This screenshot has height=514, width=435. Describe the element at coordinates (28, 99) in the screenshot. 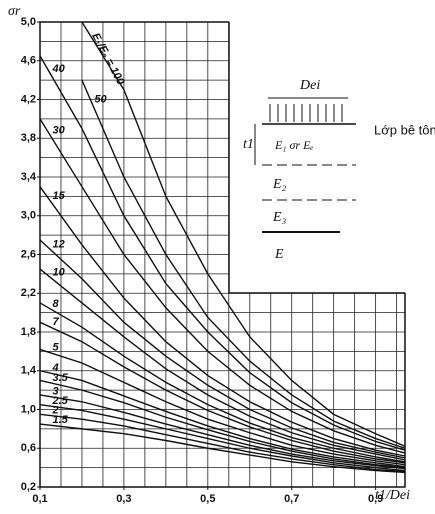

I see `y-tick-label: 4,2` at that location.